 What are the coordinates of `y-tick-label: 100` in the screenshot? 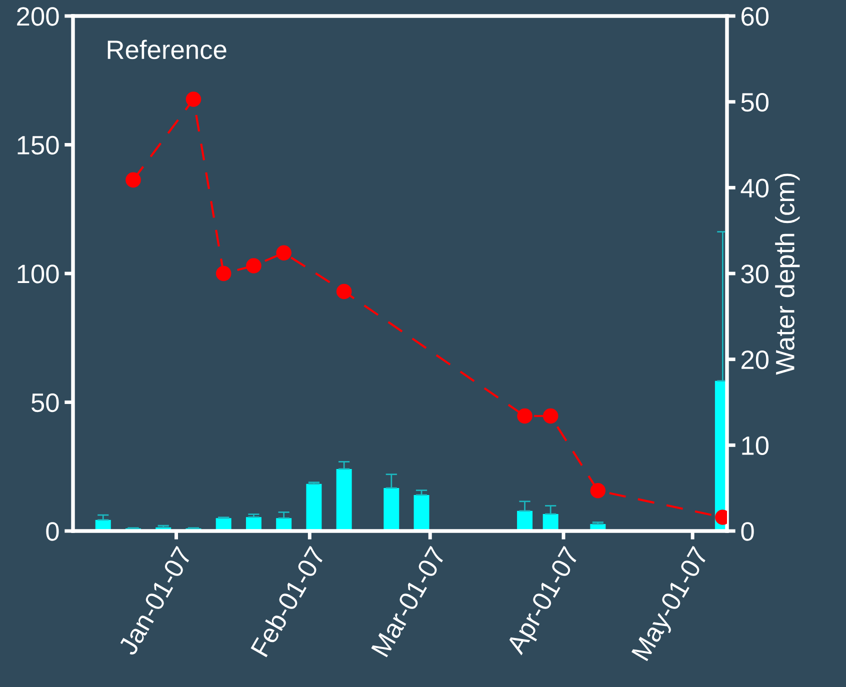 It's located at (38, 274).